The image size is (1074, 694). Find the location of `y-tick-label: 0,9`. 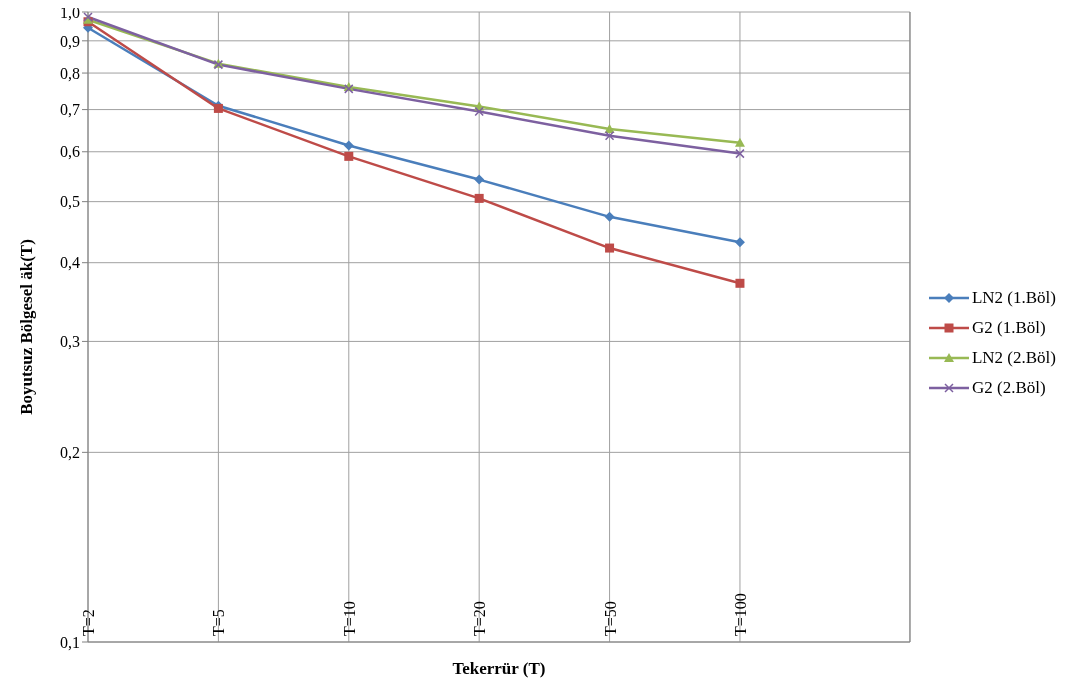

y-tick-label: 0,9 is located at coordinates (70, 41).